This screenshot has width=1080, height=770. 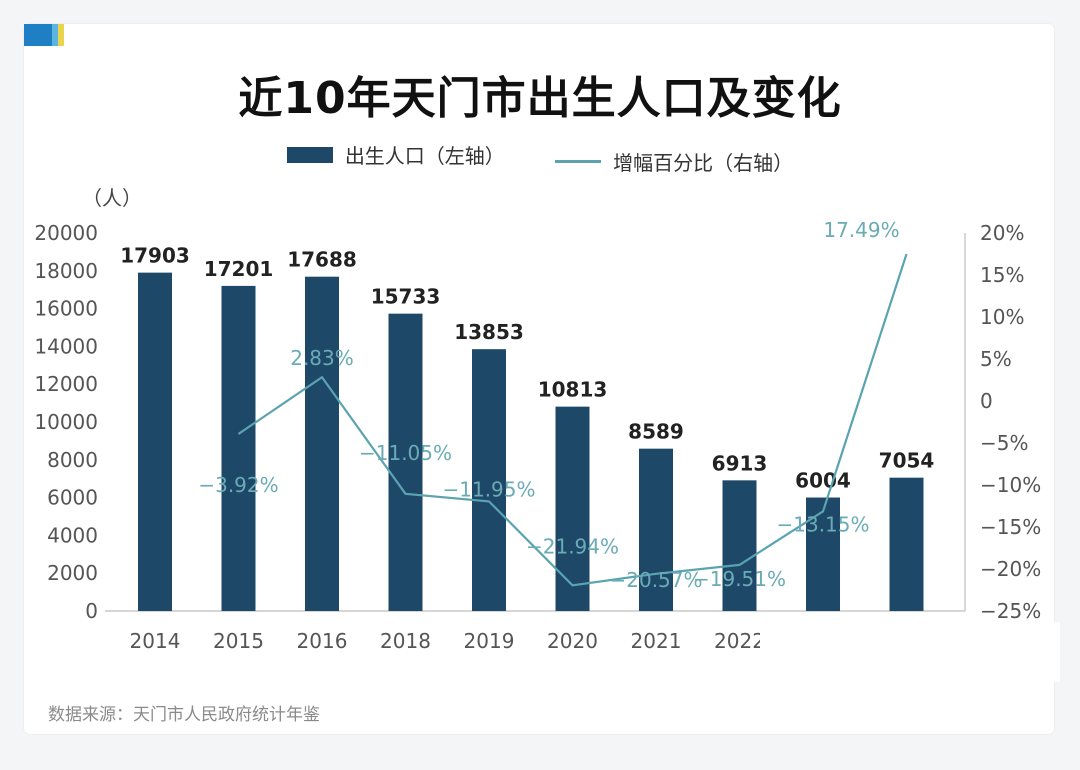 I want to click on growth-value-label: 2.83%, so click(x=322, y=358).